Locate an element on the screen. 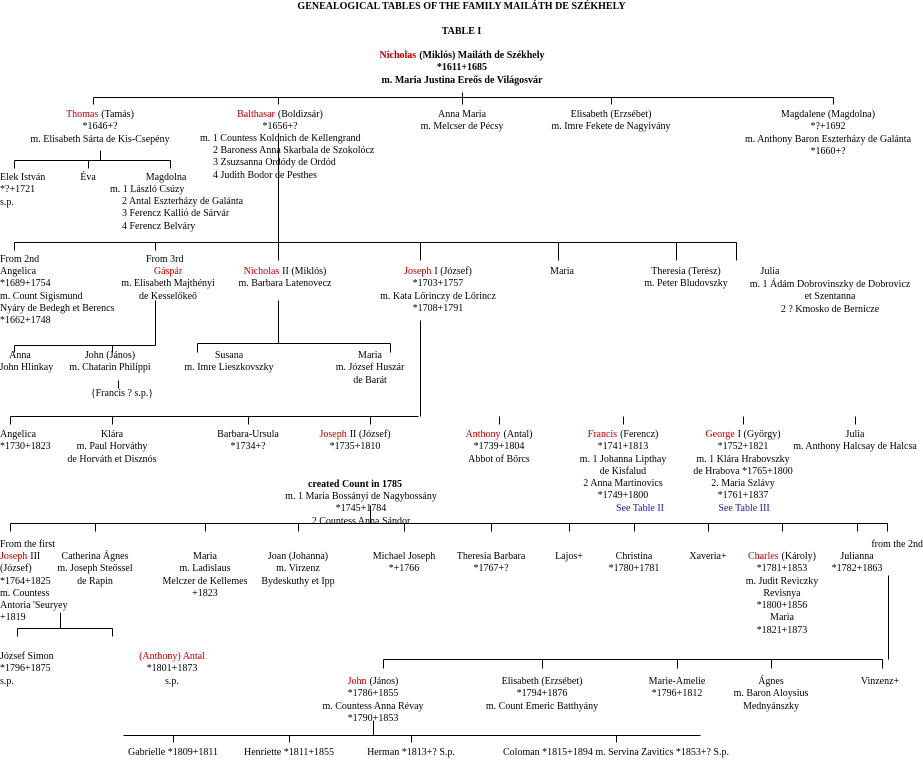 Image resolution: width=923 pixels, height=760 pixels. entry-line: *1741+1813 is located at coordinates (623, 447).